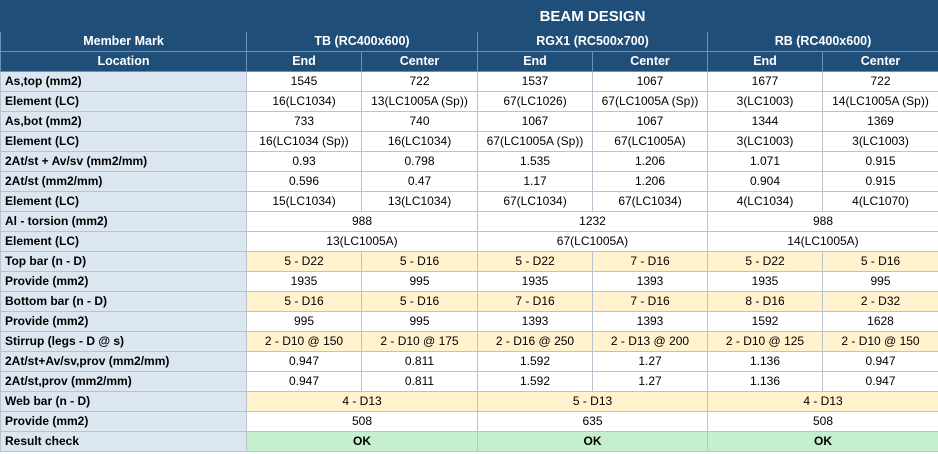  Describe the element at coordinates (123, 121) in the screenshot. I see `row-label: As,bot (mm2)` at that location.